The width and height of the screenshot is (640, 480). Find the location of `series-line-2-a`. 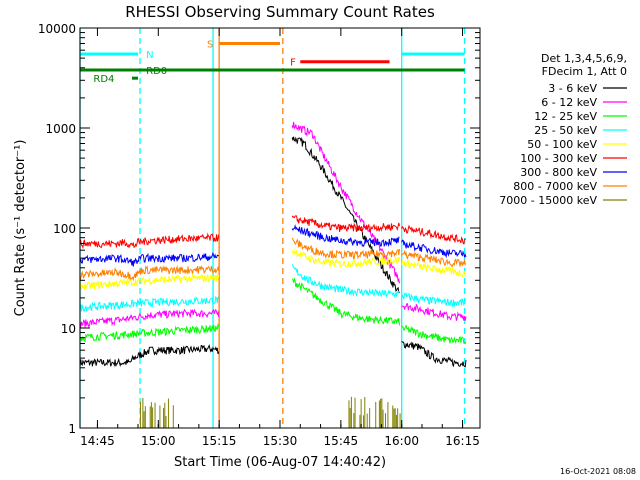

series-line-2-a is located at coordinates (149, 333).